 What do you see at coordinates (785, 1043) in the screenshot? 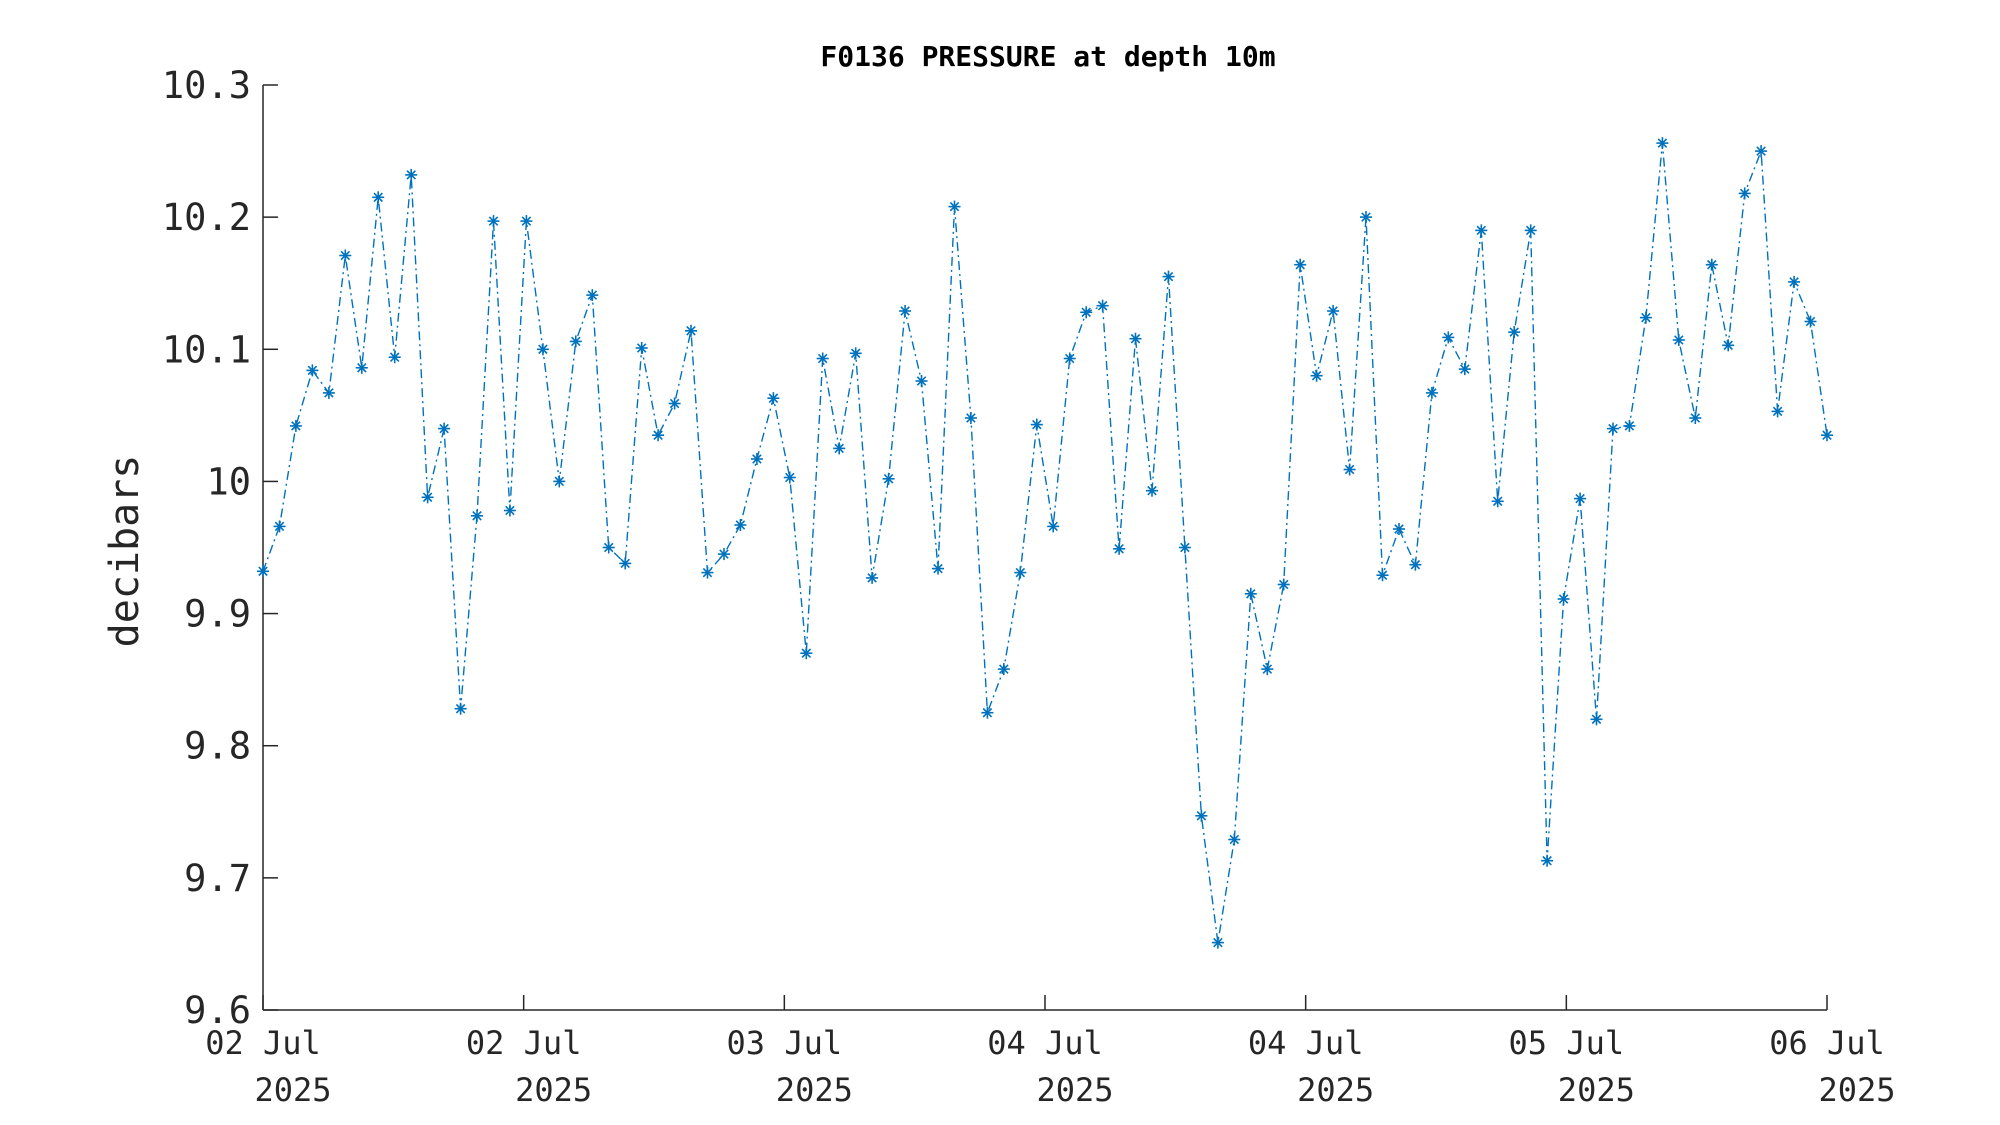
I see `x-tick-label-day: 03 Jul` at bounding box center [785, 1043].